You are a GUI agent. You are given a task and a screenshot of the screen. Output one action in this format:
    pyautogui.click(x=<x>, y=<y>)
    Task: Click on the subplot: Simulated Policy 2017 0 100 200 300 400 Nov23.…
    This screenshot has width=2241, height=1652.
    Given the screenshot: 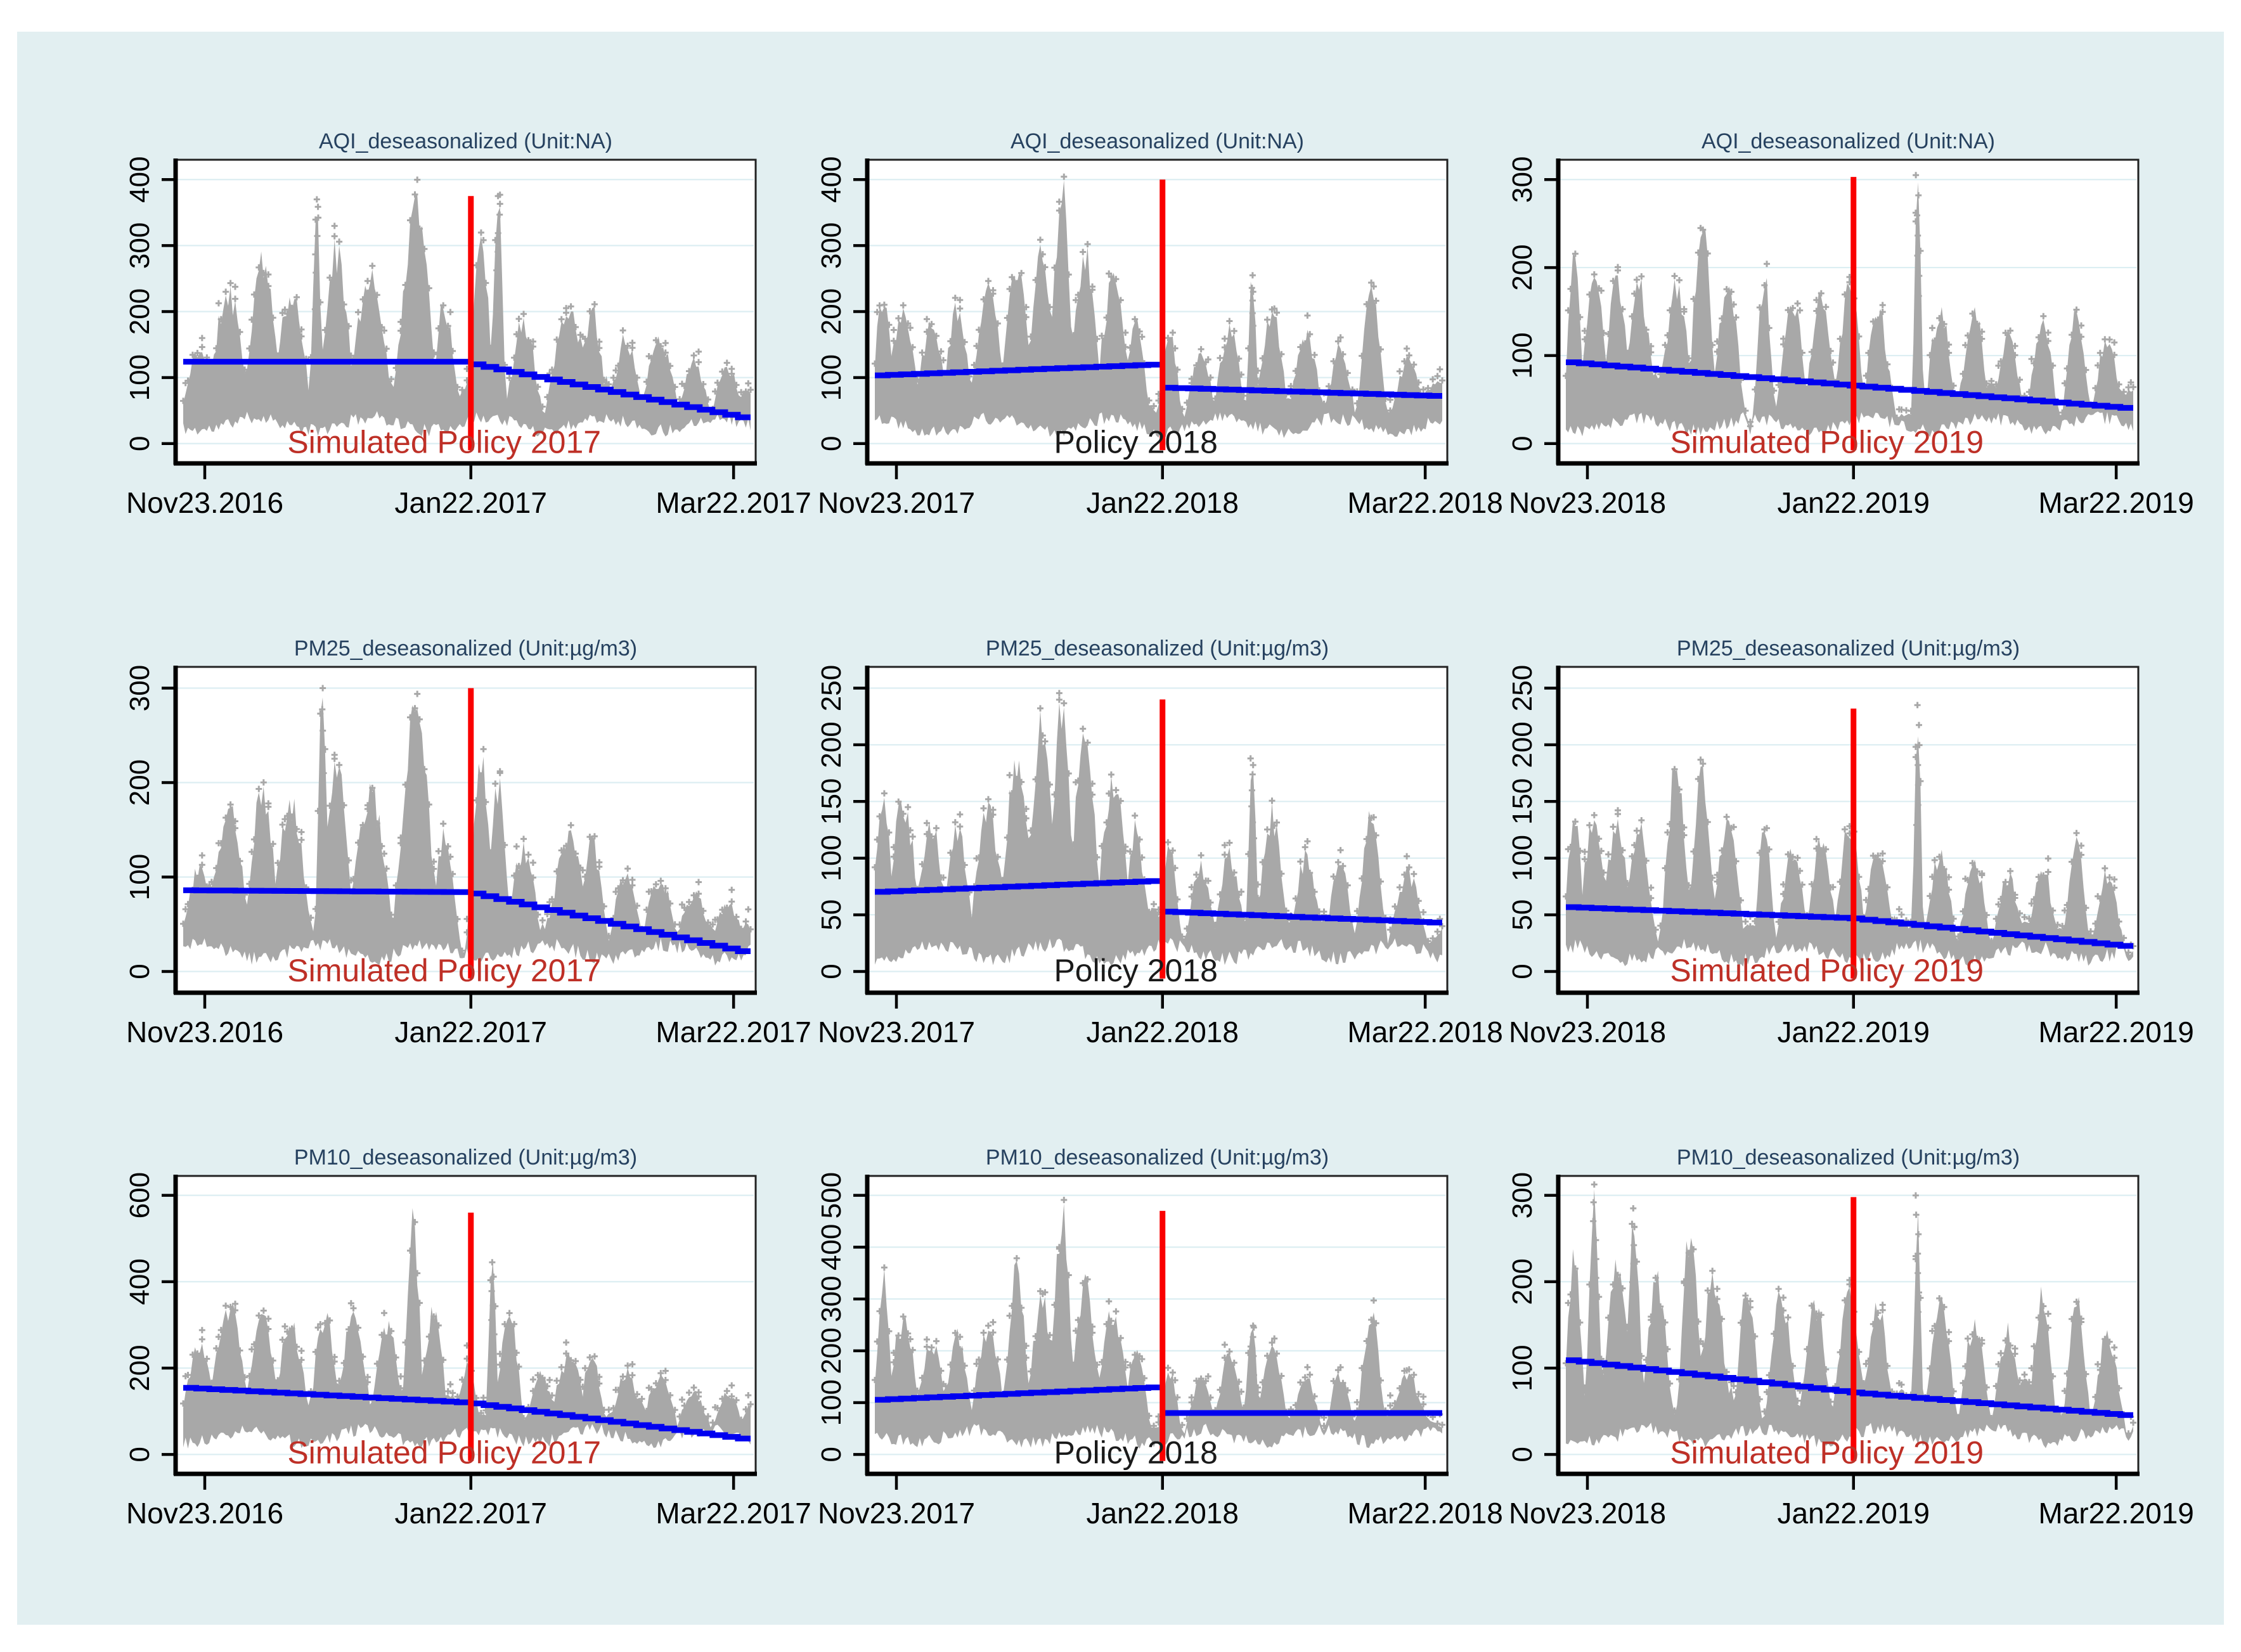 What is the action you would take?
    pyautogui.click(x=467, y=324)
    